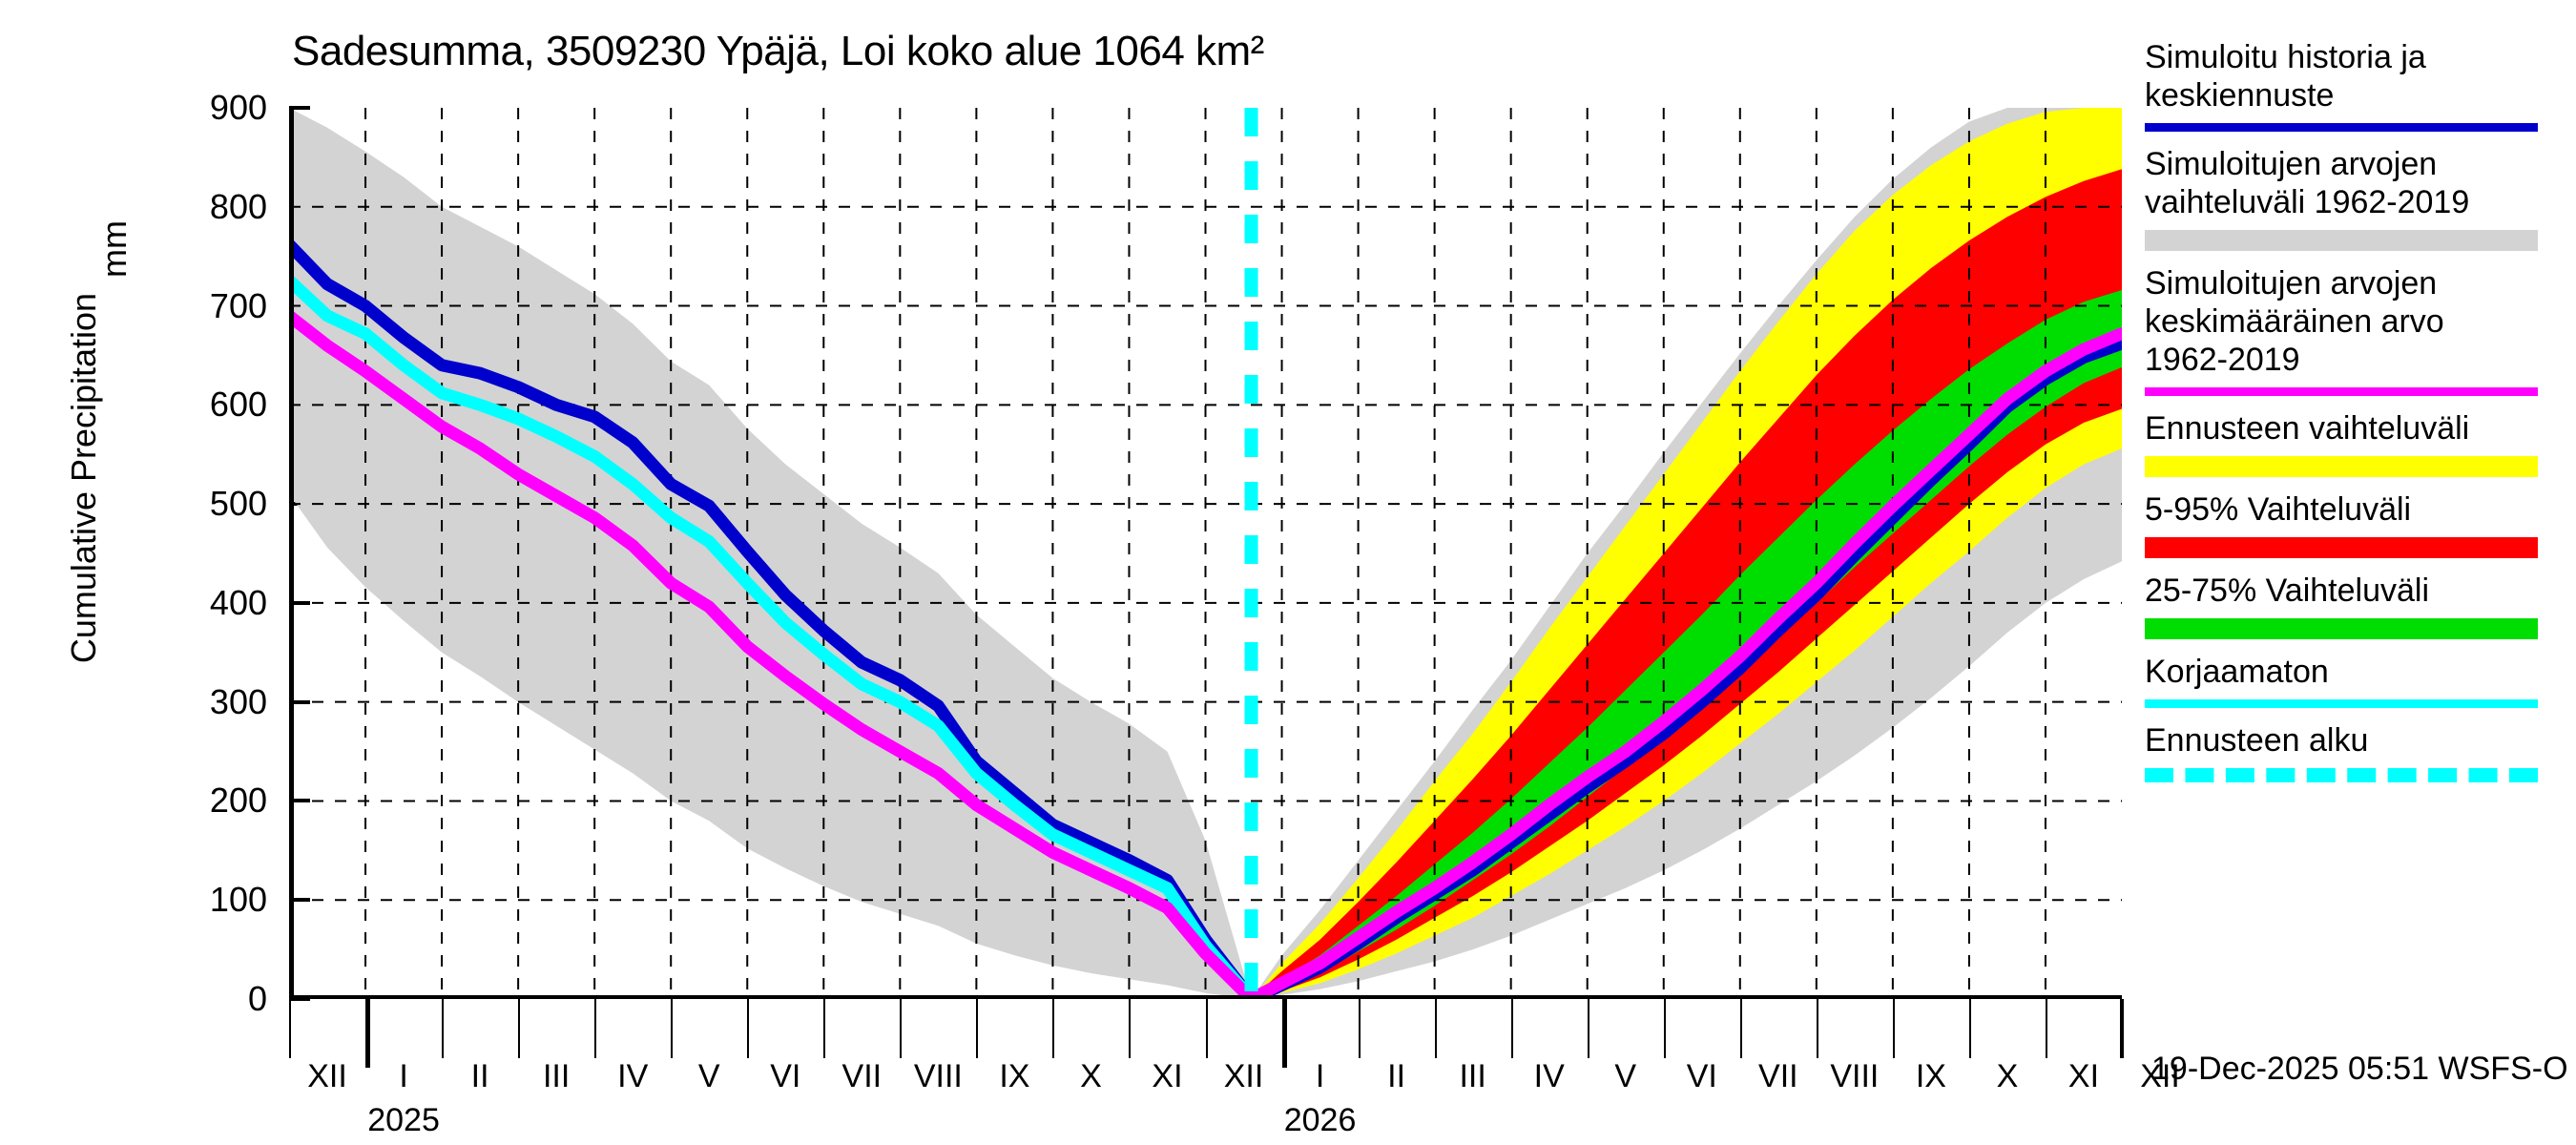 This screenshot has width=2576, height=1145. What do you see at coordinates (2359, 680) in the screenshot?
I see `legend-item: Korjaamaton` at bounding box center [2359, 680].